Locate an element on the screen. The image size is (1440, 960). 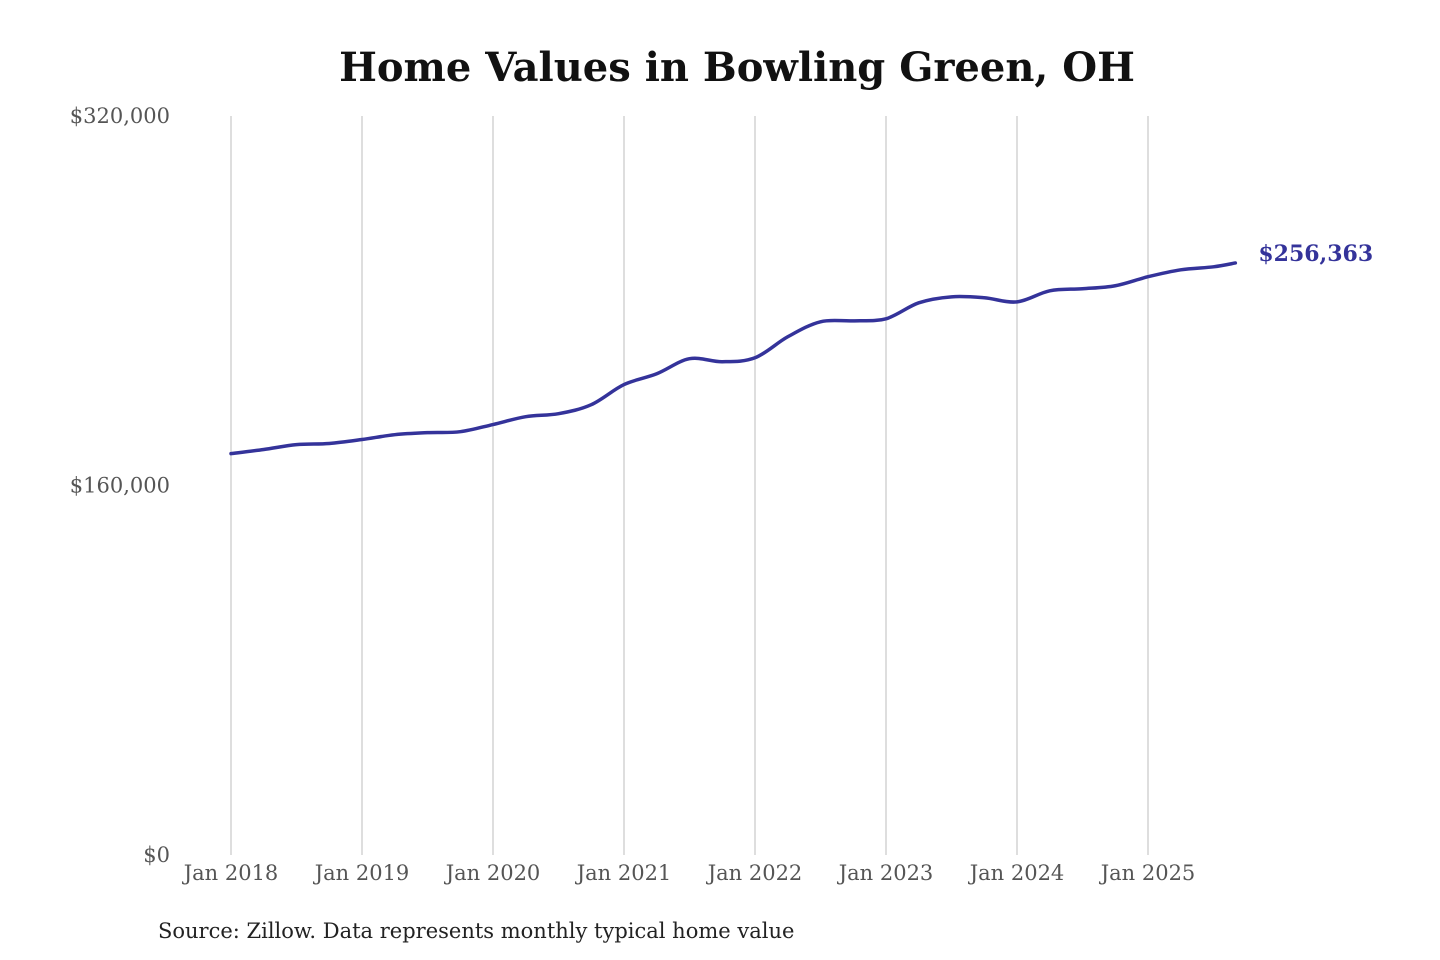
x-tick-label: Jan 2020 is located at coordinates (492, 873).